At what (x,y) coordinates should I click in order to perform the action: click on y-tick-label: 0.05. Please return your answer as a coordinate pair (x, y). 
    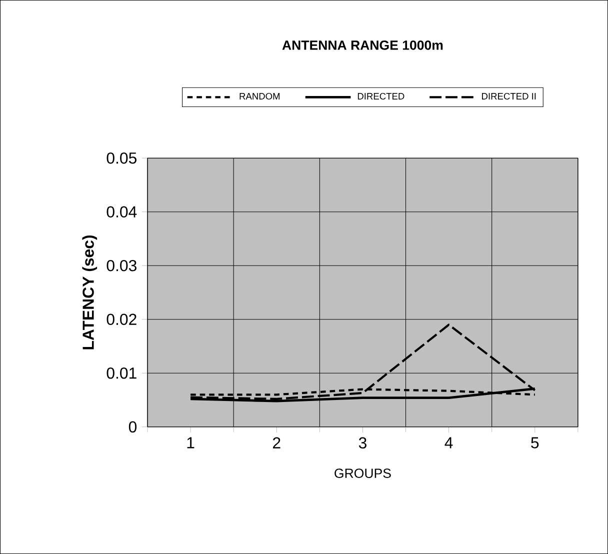
    Looking at the image, I should click on (121, 158).